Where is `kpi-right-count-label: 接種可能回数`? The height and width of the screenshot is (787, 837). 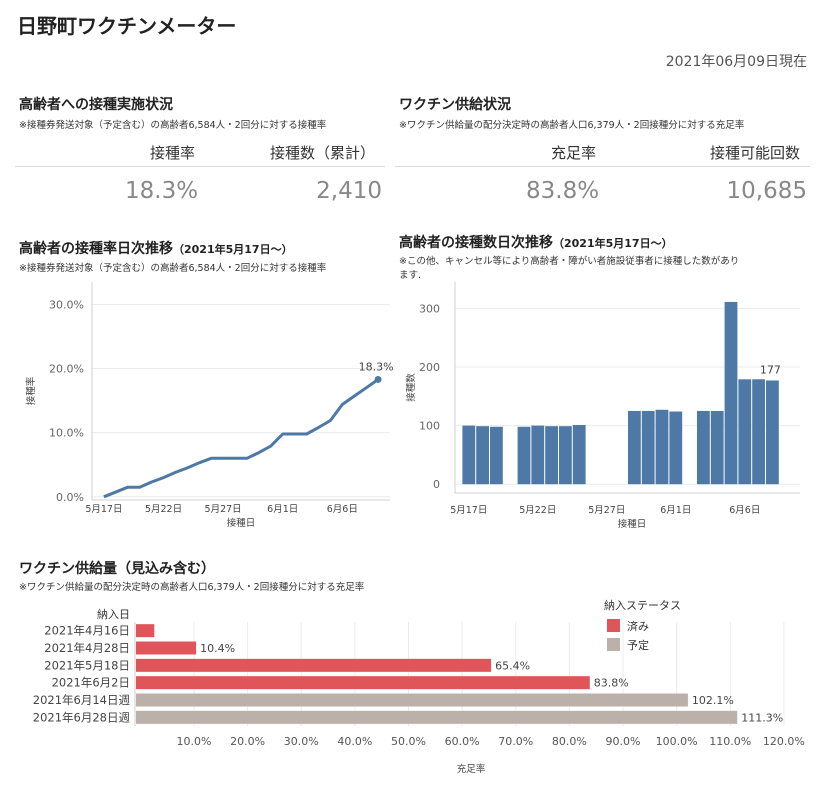 kpi-right-count-label: 接種可能回数 is located at coordinates (755, 153).